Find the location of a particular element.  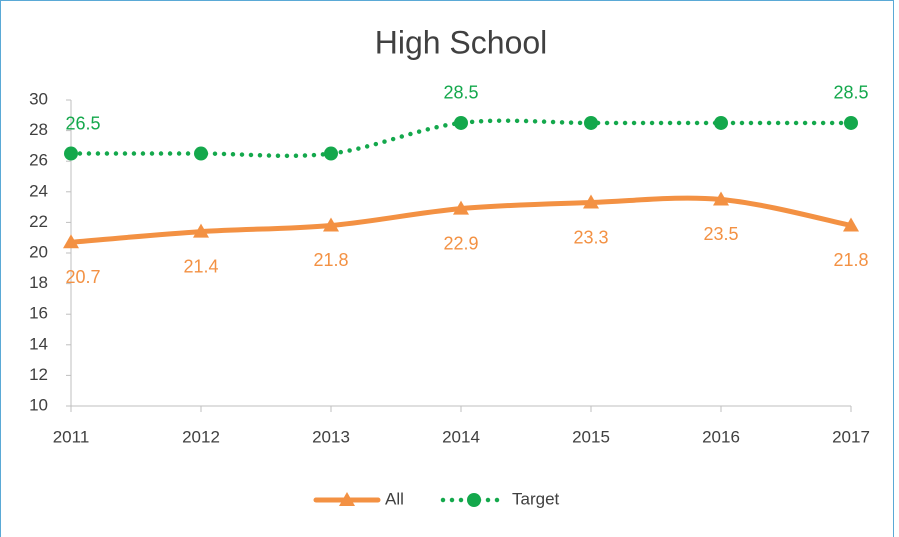

data-label: 21.4 is located at coordinates (200, 266).